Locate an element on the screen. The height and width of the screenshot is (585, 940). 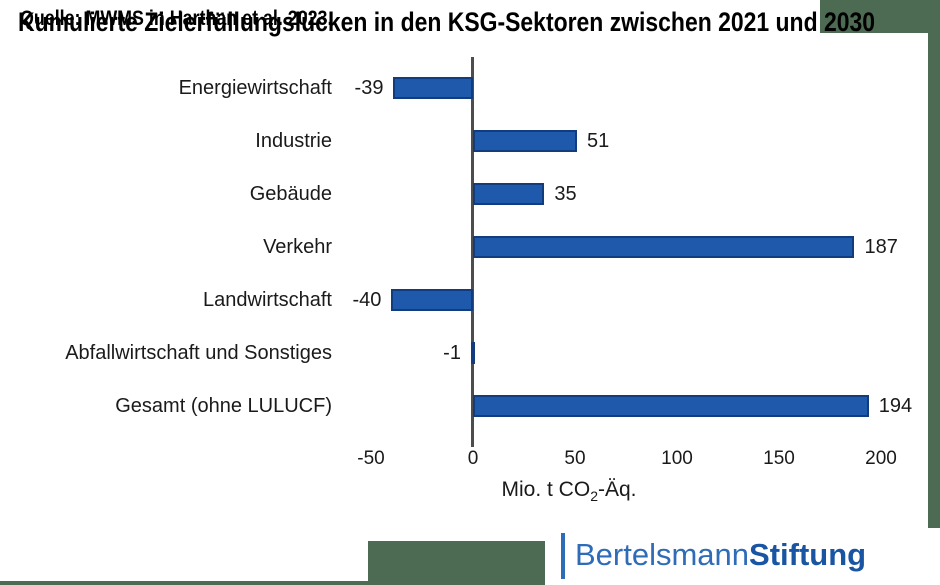
value-label: -39 is located at coordinates (369, 88).